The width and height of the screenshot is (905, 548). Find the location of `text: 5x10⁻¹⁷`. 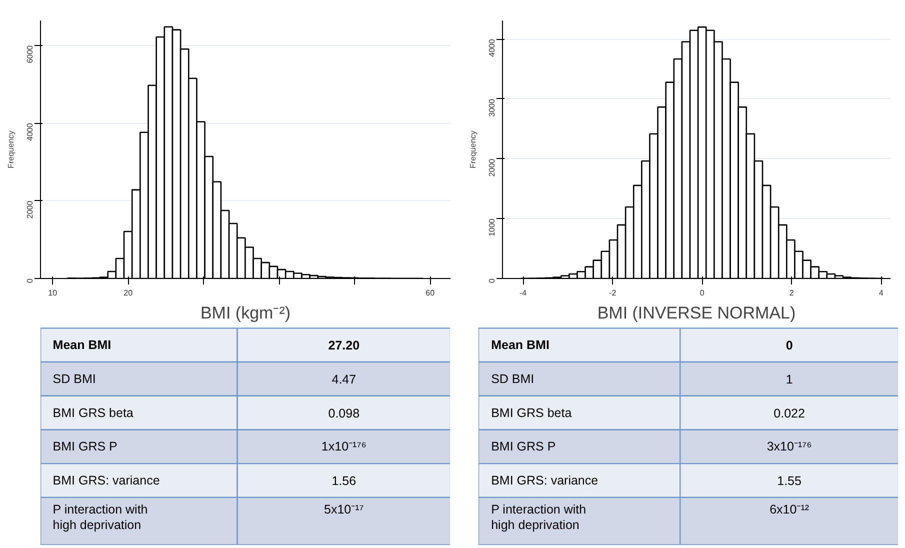

text: 5x10⁻¹⁷ is located at coordinates (344, 509).